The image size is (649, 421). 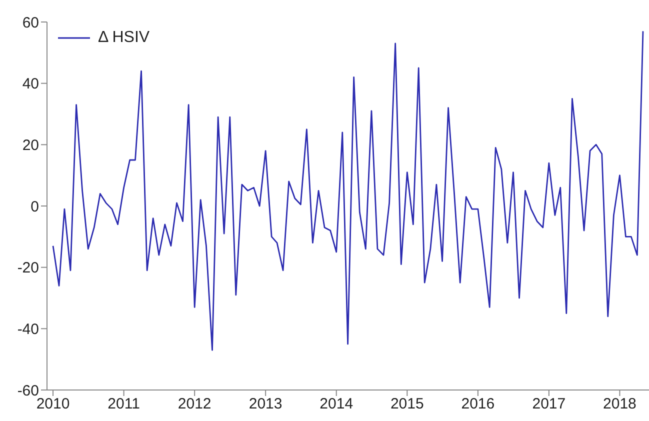 What do you see at coordinates (195, 404) in the screenshot?
I see `x-tick-label: 2012` at bounding box center [195, 404].